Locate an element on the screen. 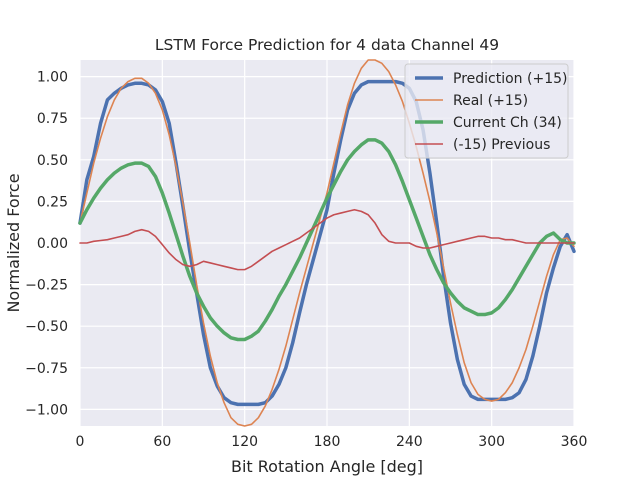 This screenshot has height=480, width=640. y-tick-label: 0.25 is located at coordinates (52, 202).